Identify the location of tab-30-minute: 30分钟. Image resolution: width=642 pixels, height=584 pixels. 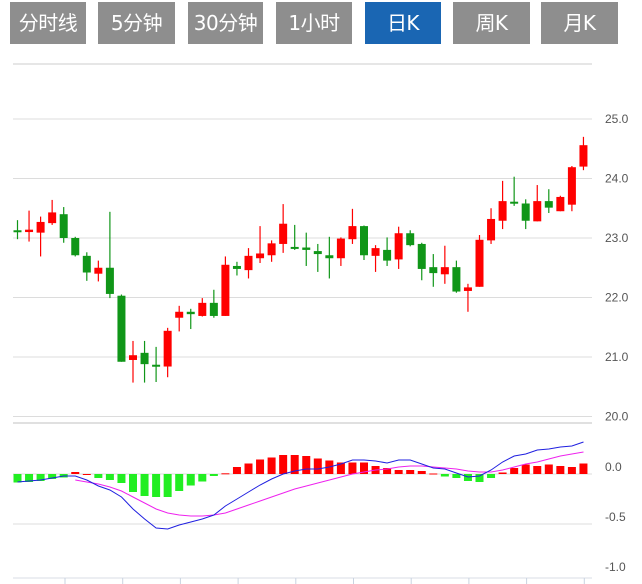
(225, 23).